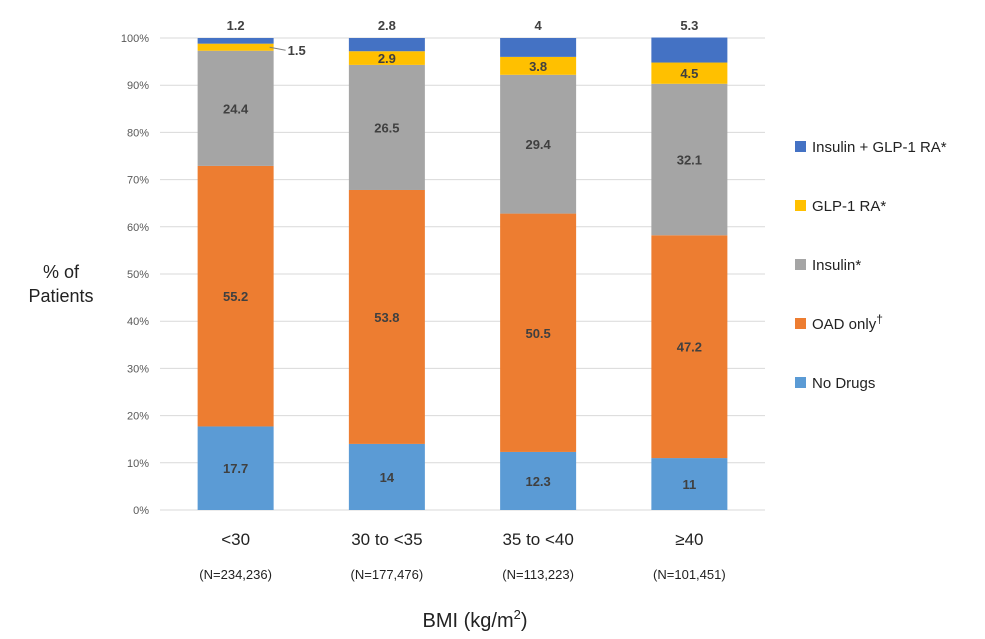  I want to click on x-category-label: ≥40, so click(689, 539).